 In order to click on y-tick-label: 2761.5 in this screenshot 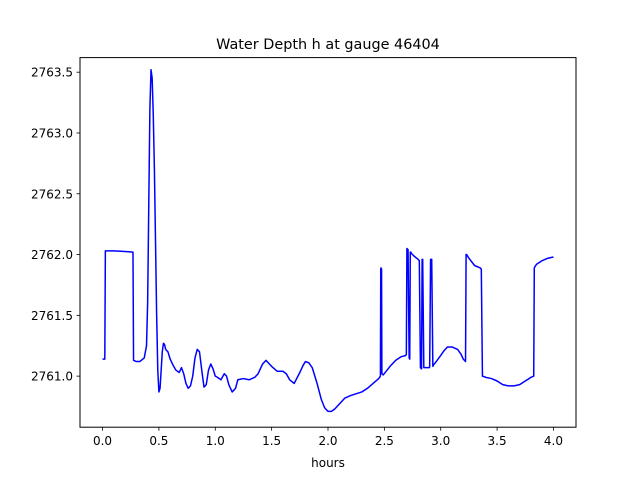, I will do `click(52, 316)`.